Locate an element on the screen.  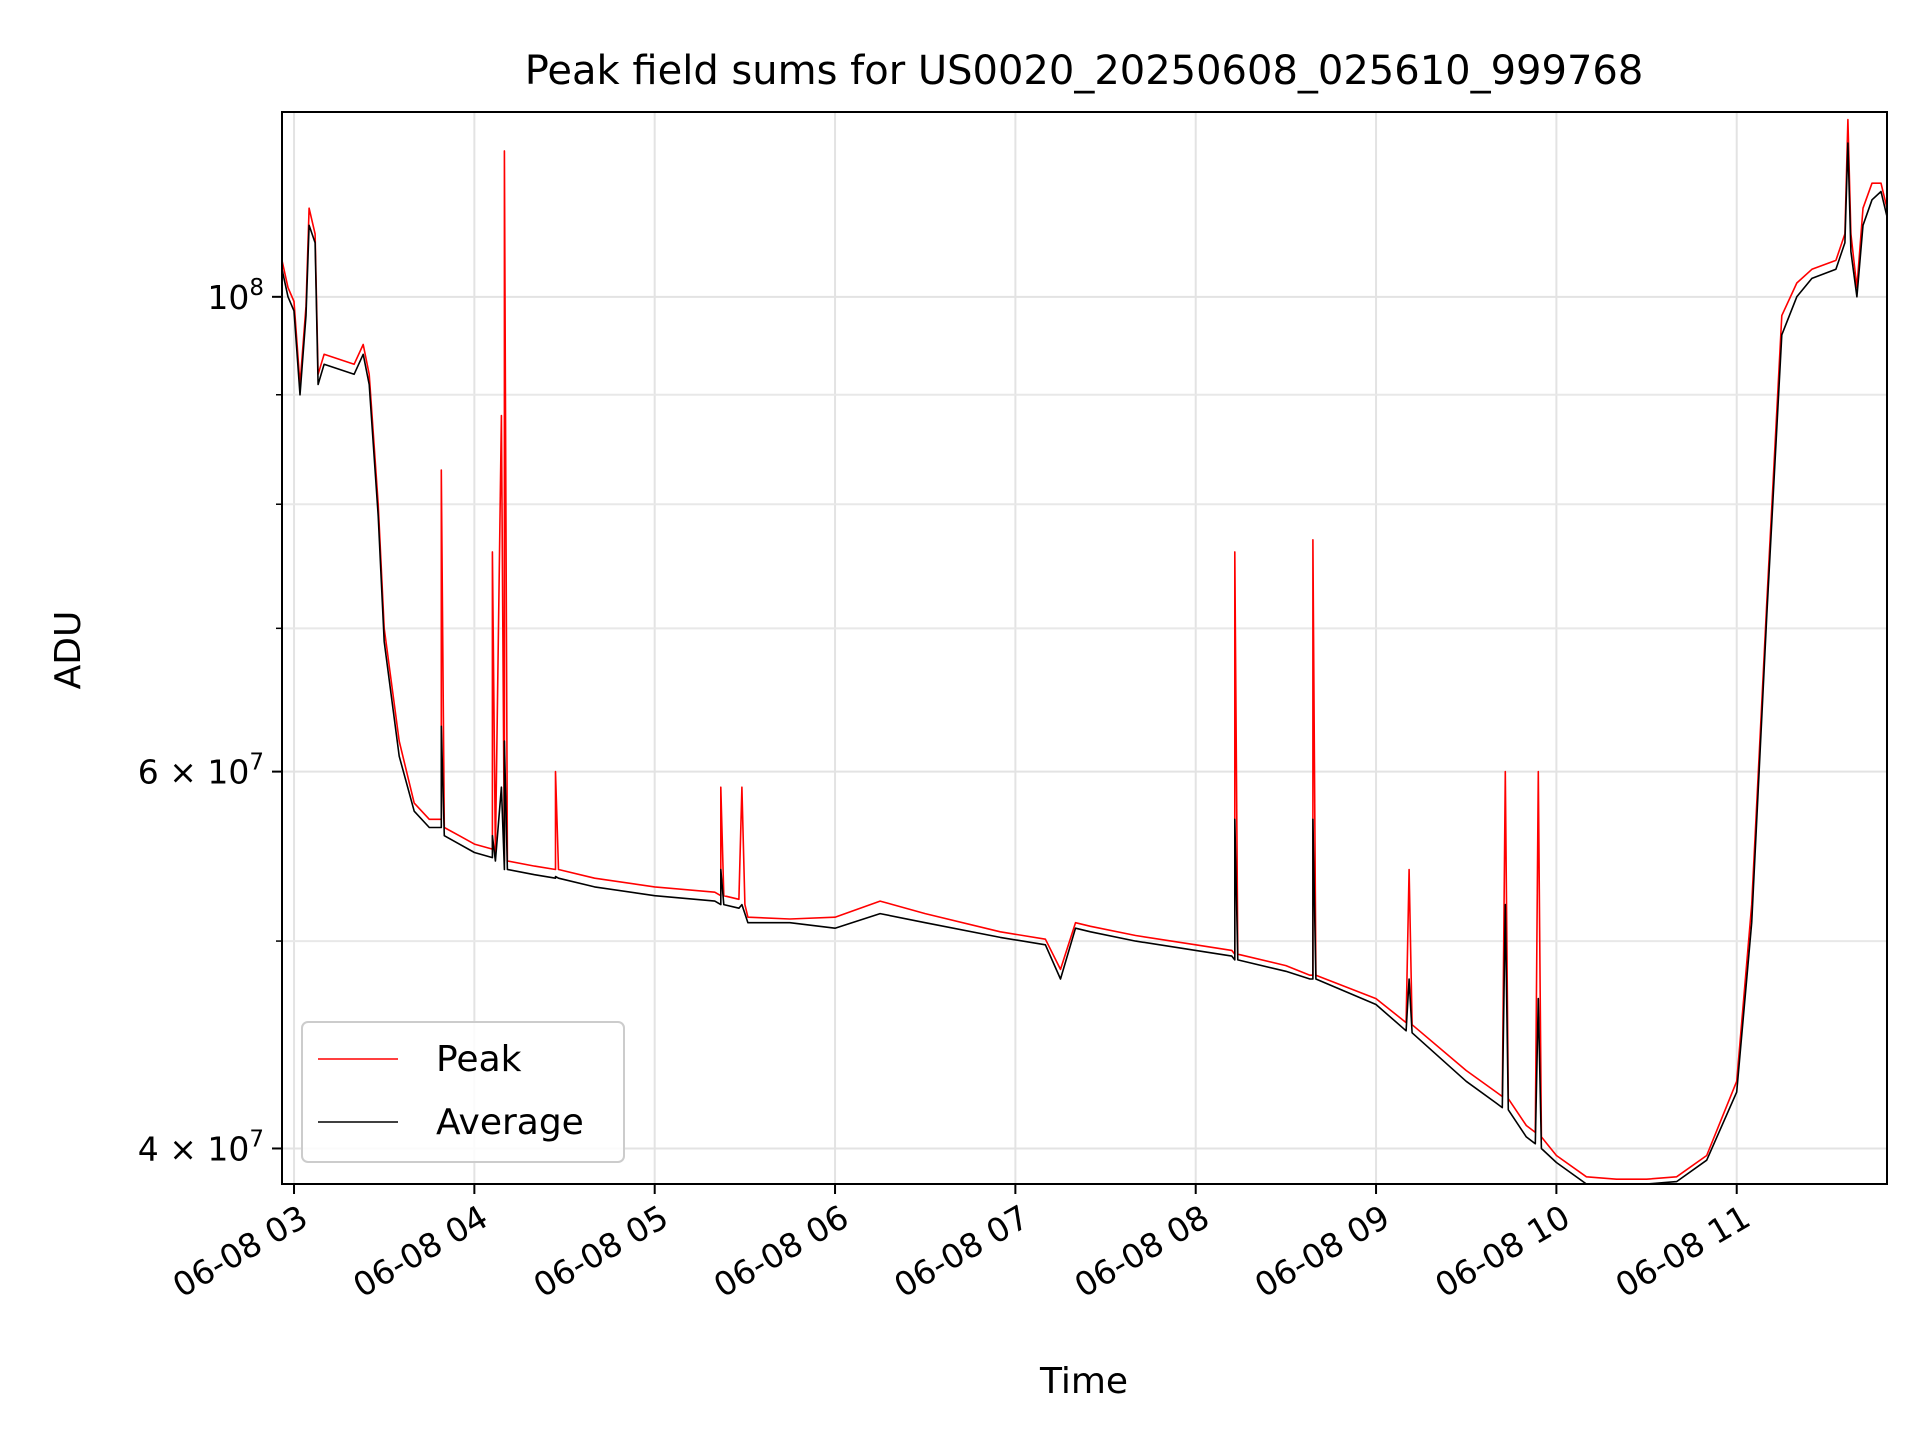
legend: Peak Average is located at coordinates (463, 1092).